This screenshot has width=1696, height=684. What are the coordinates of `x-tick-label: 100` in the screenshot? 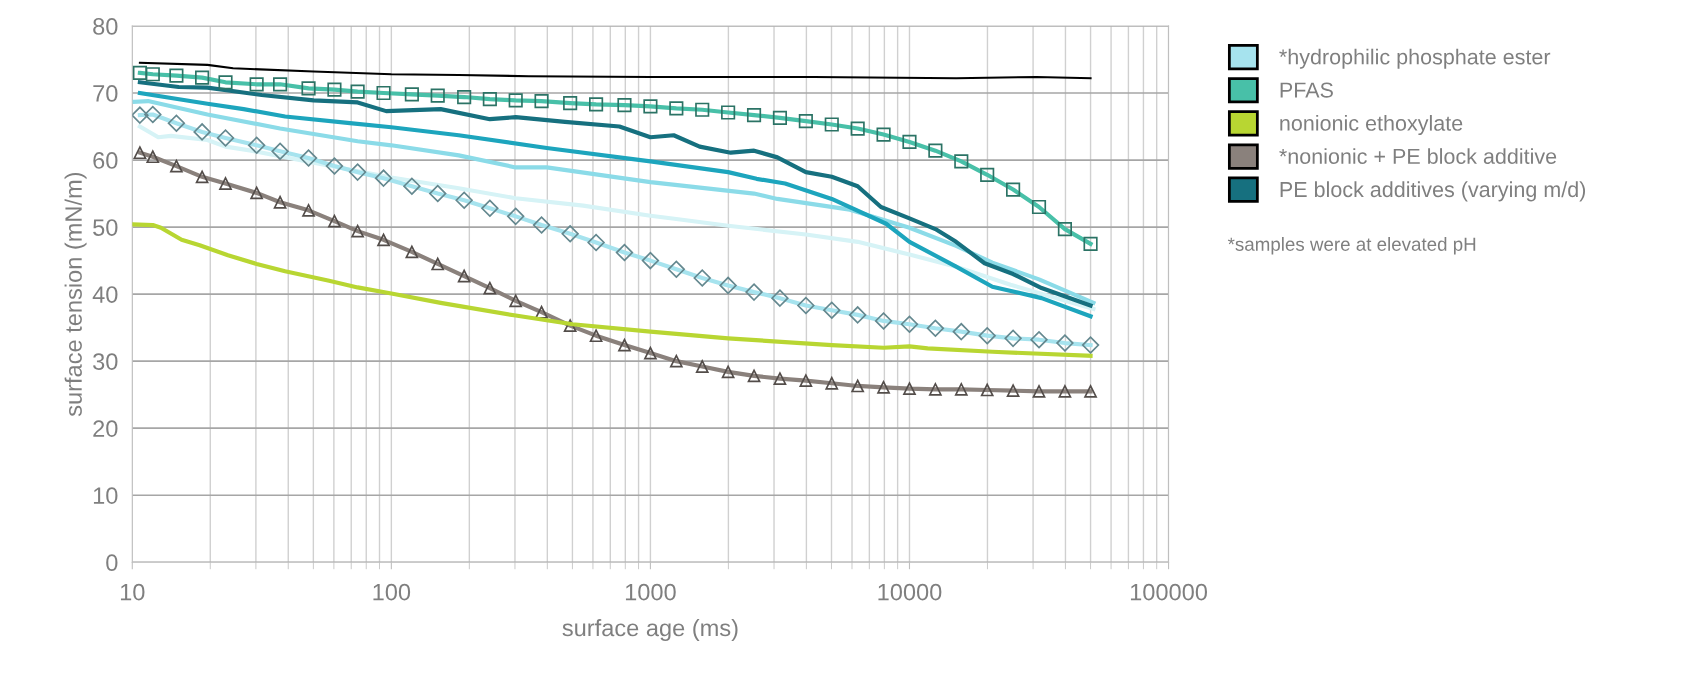 It's located at (392, 592).